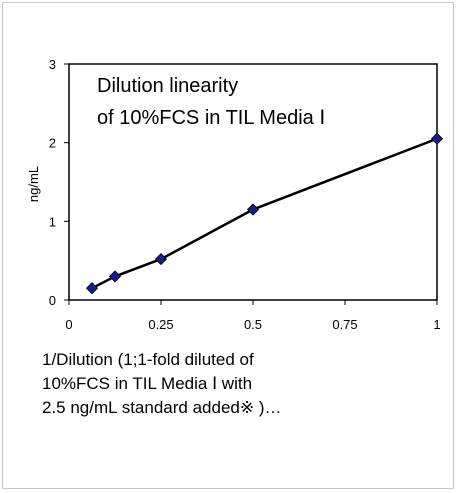 This screenshot has height=493, width=458. I want to click on chart-title-line-1: Dilution linearity, so click(167, 86).